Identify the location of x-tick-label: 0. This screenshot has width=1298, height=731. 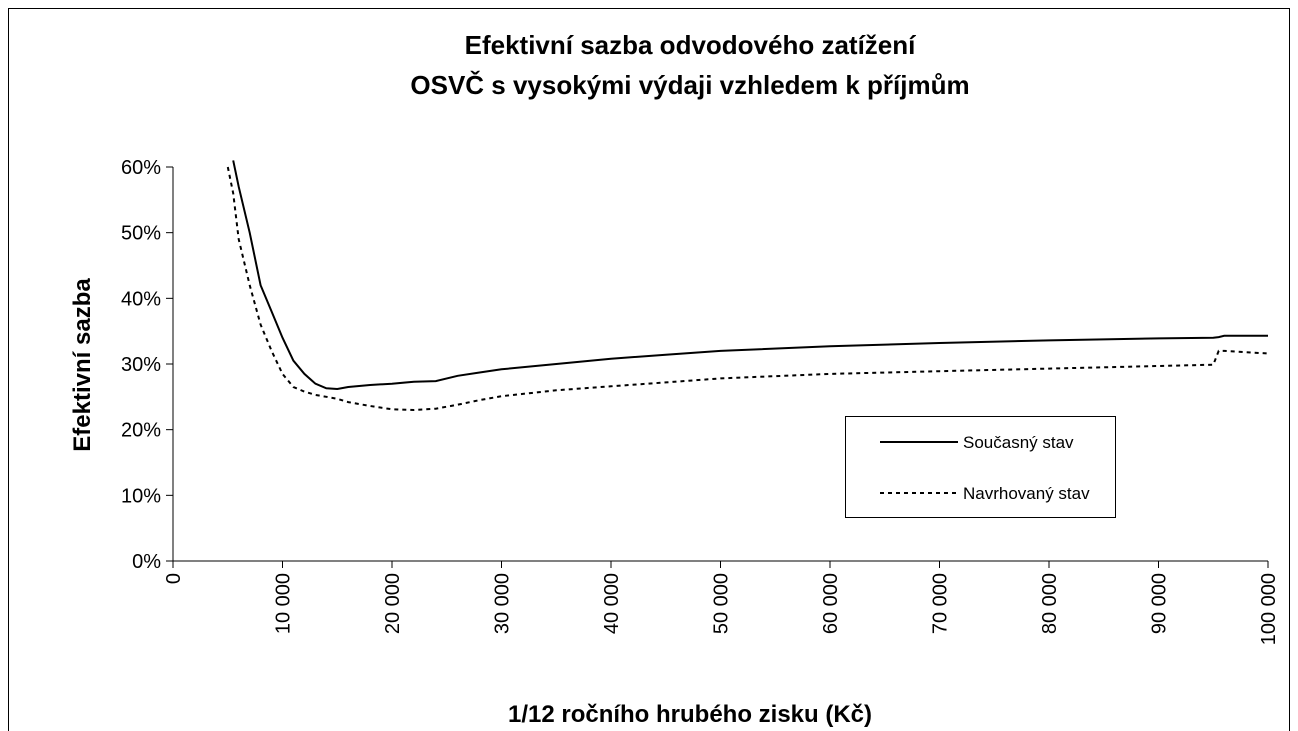
(174, 578).